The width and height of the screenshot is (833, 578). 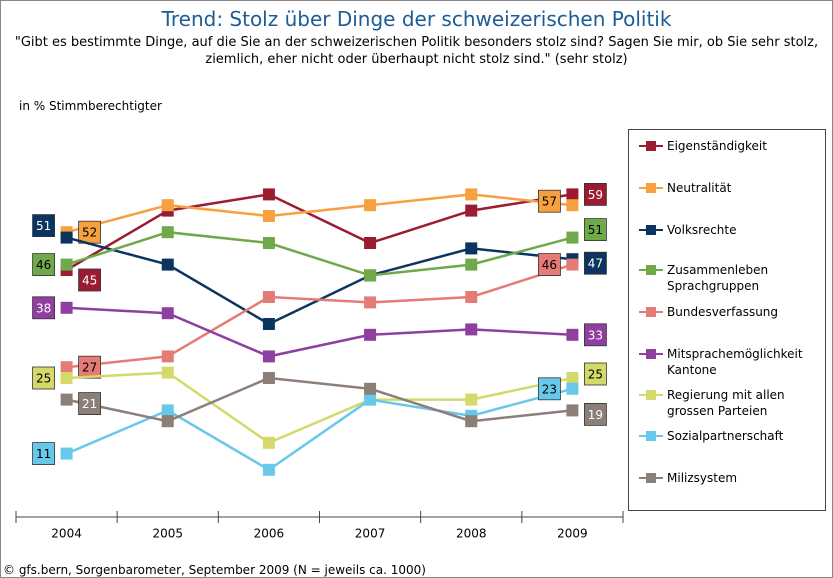 What do you see at coordinates (549, 389) in the screenshot?
I see `data-label: 23` at bounding box center [549, 389].